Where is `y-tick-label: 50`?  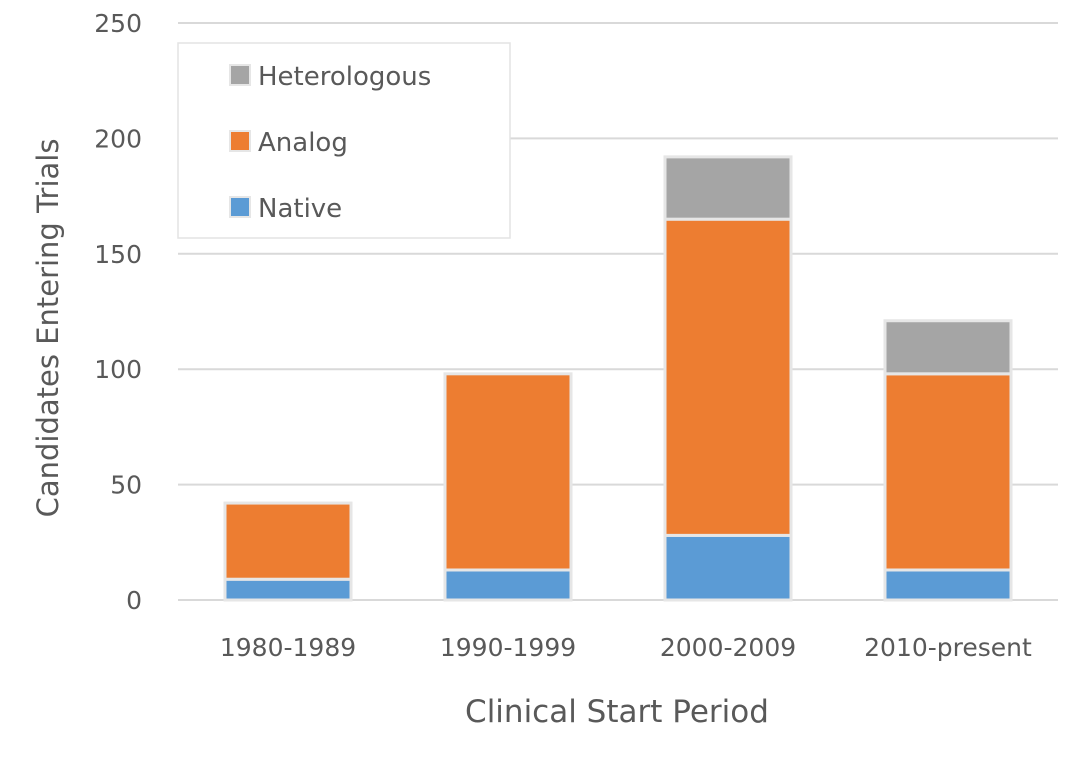
y-tick-label: 50 is located at coordinates (126, 485).